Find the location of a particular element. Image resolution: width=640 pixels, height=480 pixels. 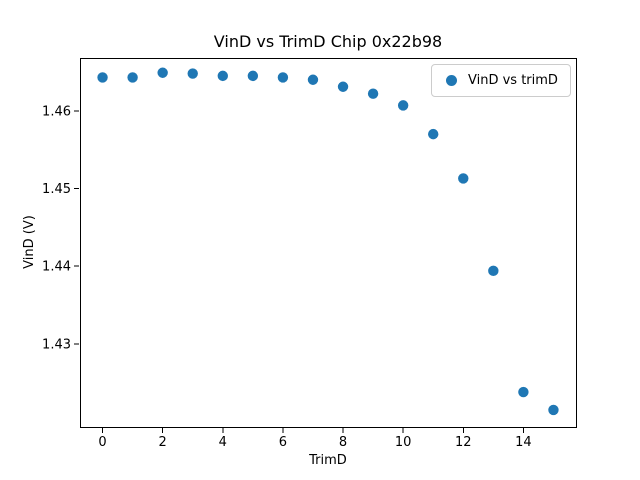

x-tick-label: 10 is located at coordinates (403, 442).